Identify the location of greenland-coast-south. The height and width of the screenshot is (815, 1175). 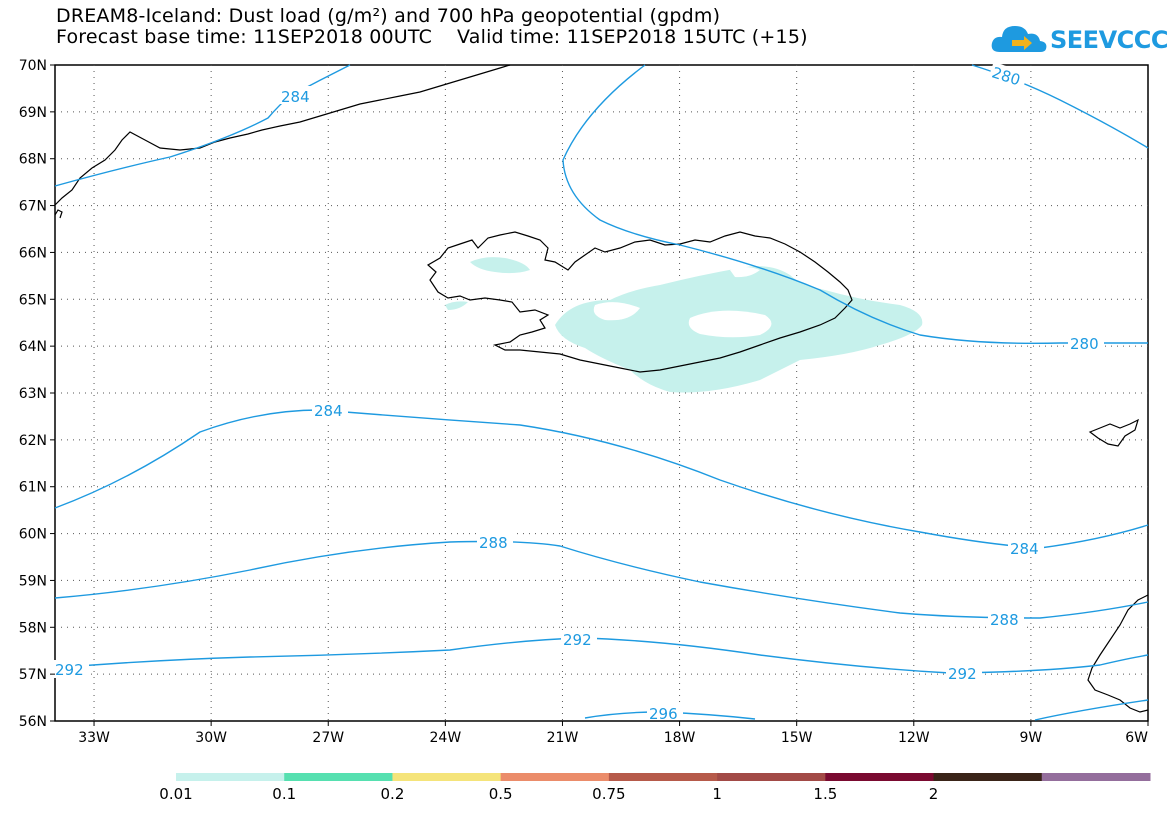
(58, 214).